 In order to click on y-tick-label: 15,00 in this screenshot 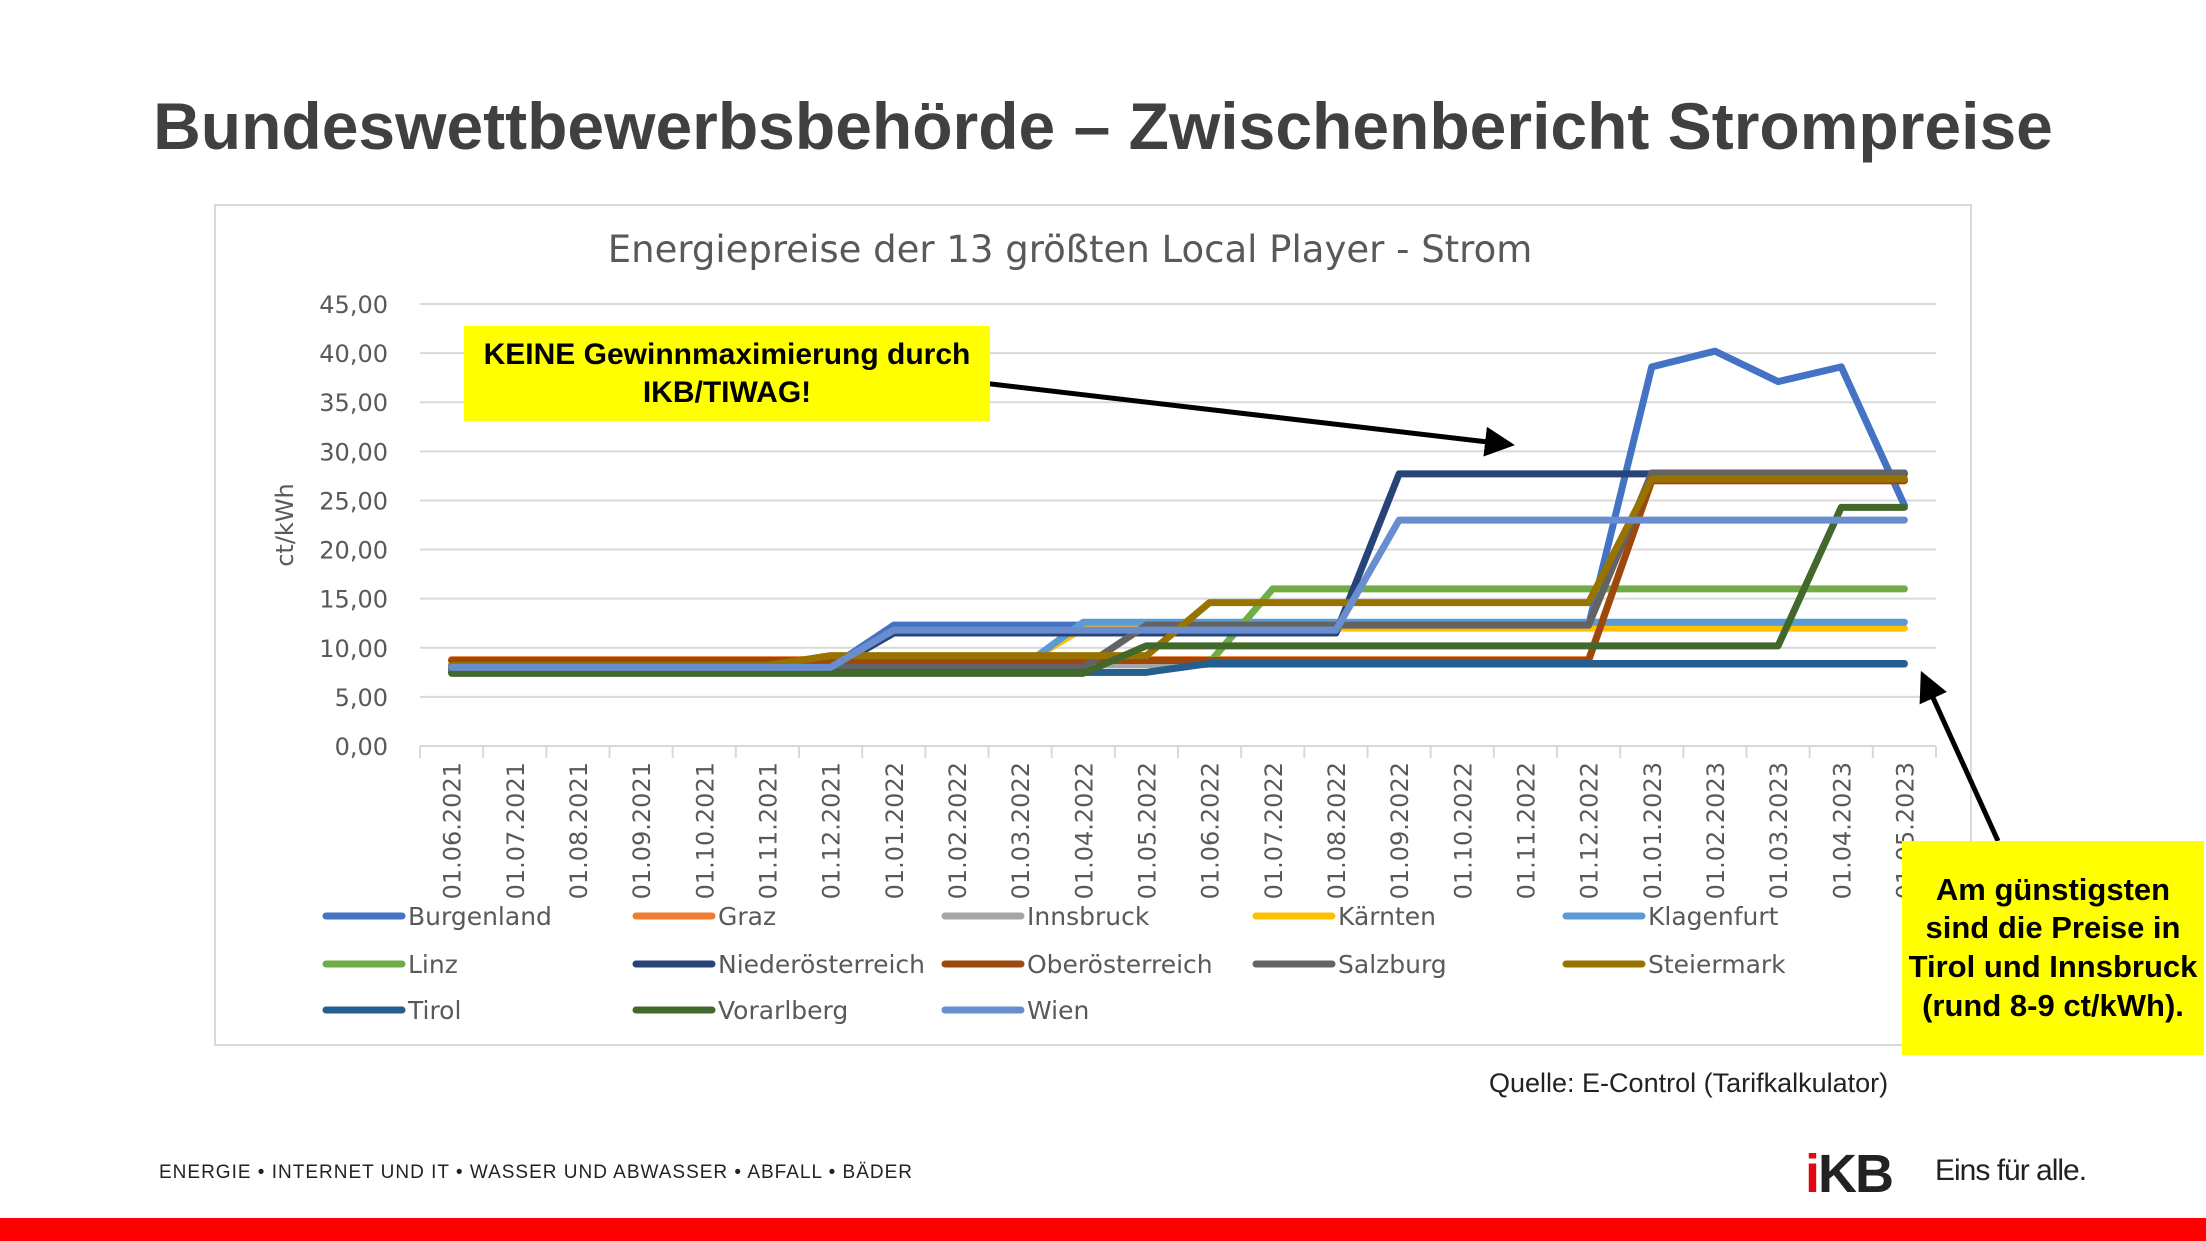, I will do `click(353, 600)`.